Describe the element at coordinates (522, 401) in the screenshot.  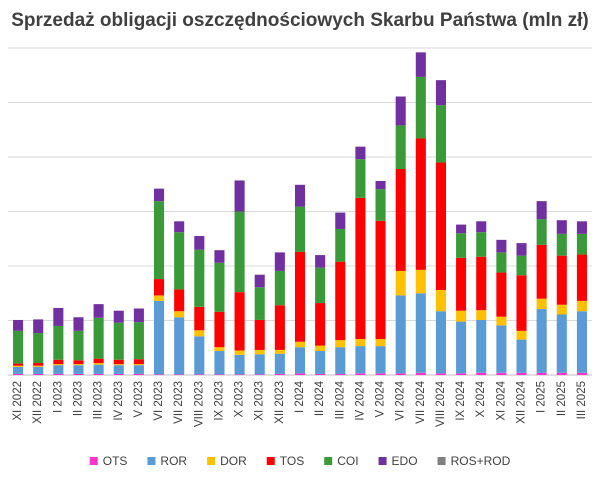
I see `x-tick-label: XII 2024` at that location.